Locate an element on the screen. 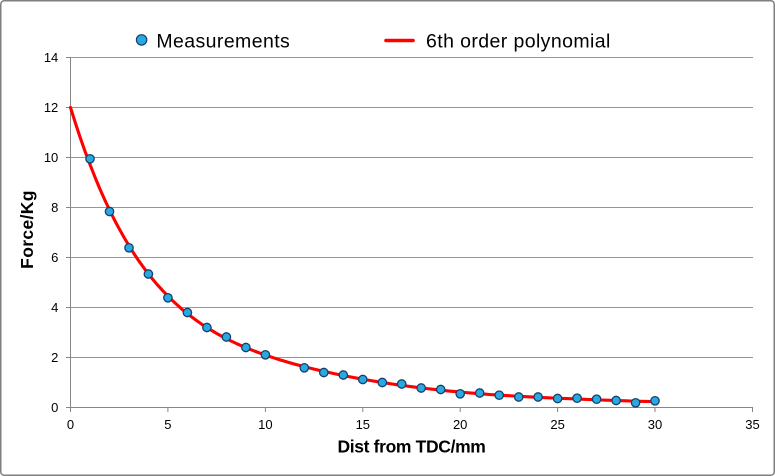 This screenshot has height=476, width=775. svg-text: 2 is located at coordinates (54, 357).